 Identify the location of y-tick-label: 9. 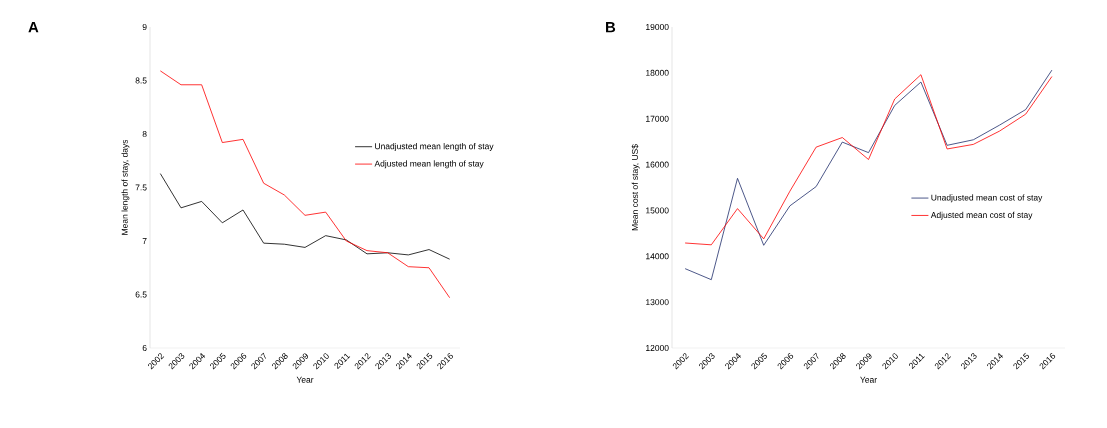
(144, 27).